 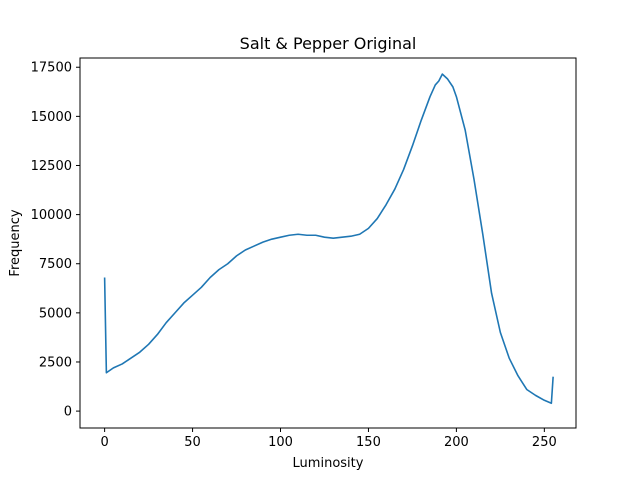 What do you see at coordinates (328, 463) in the screenshot?
I see `x-axis-label: Luminosity` at bounding box center [328, 463].